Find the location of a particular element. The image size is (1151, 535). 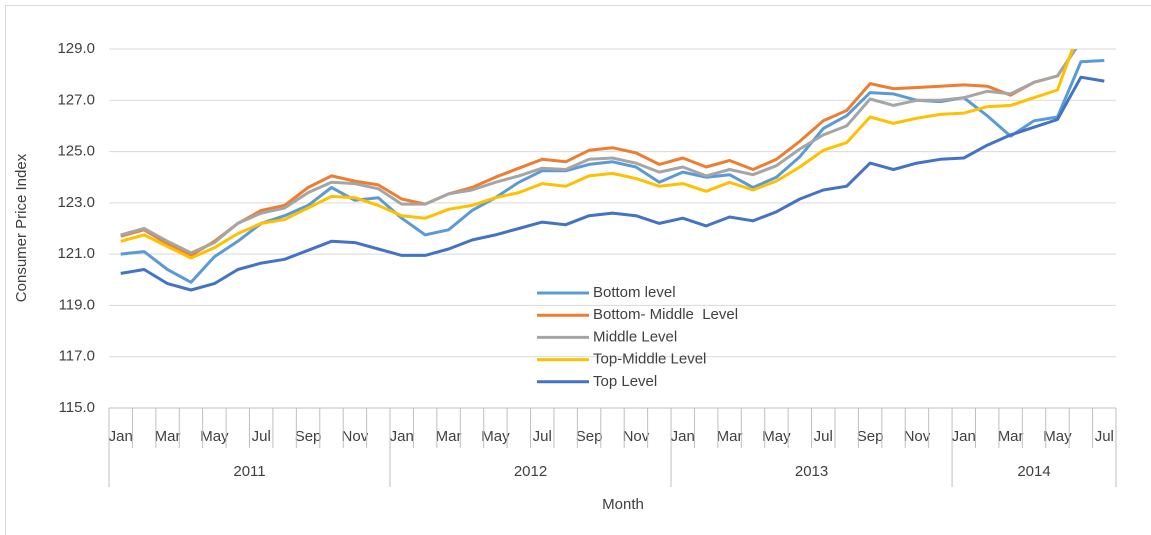

group-label: 2013 is located at coordinates (811, 471).